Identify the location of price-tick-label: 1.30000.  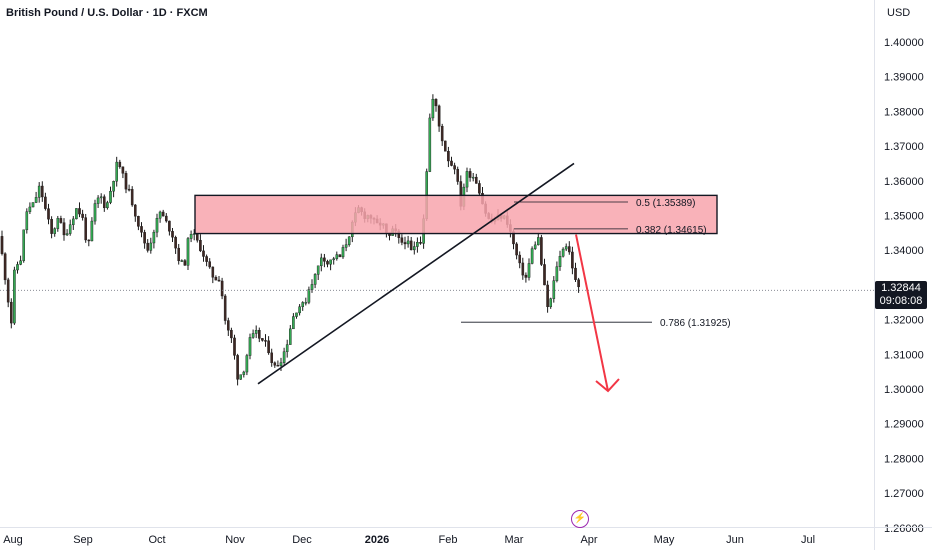
(904, 390).